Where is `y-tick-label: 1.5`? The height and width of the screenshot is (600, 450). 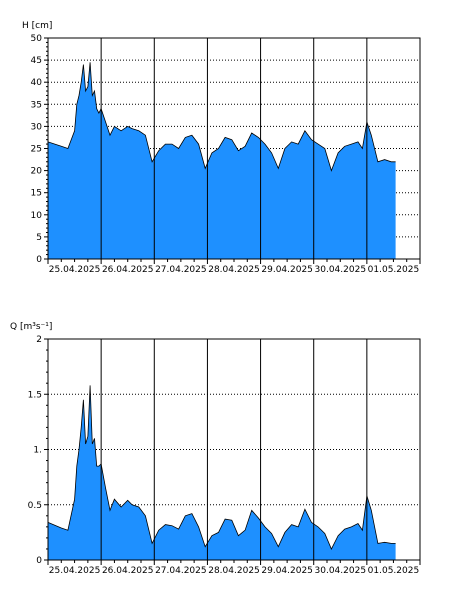
y-tick-label: 1.5 is located at coordinates (35, 395).